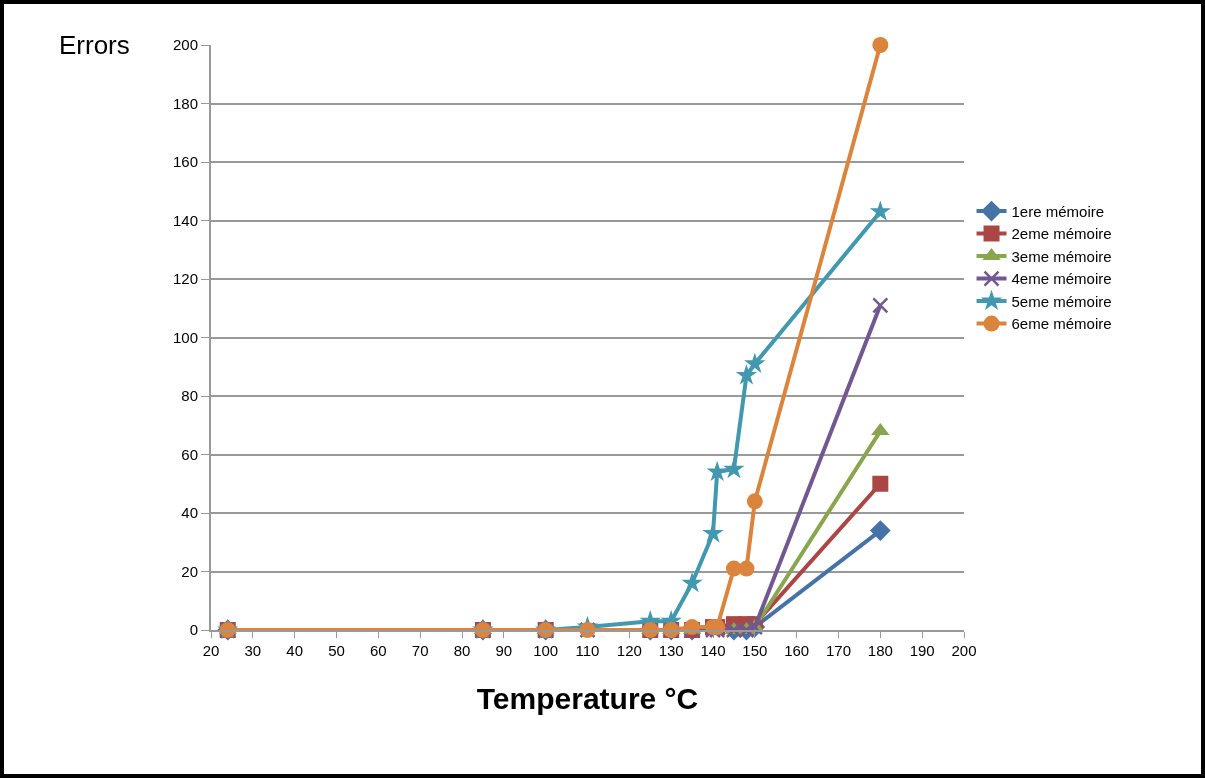  Describe the element at coordinates (755, 650) in the screenshot. I see `x-tick-label: 150` at that location.